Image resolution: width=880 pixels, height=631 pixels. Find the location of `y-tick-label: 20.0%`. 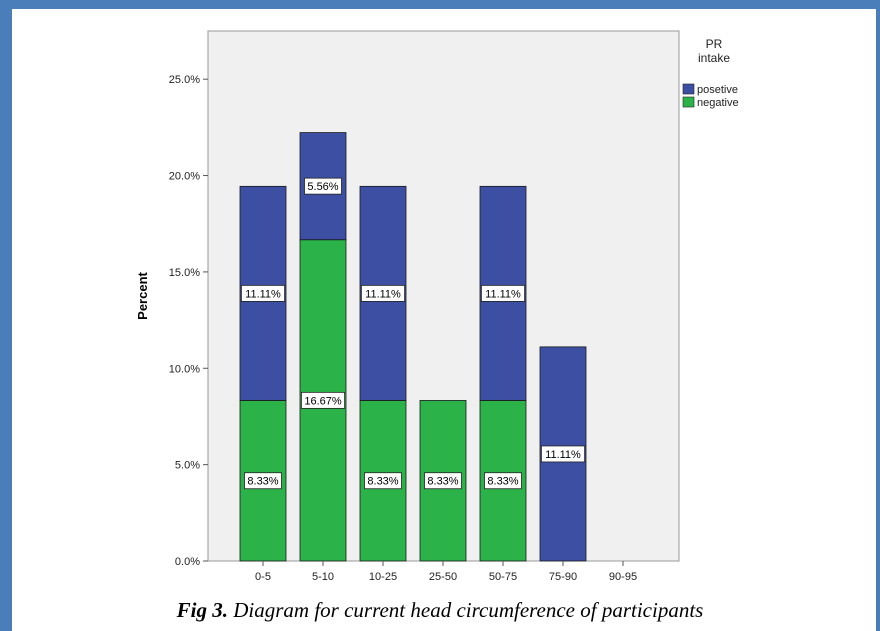

y-tick-label: 20.0% is located at coordinates (184, 177).